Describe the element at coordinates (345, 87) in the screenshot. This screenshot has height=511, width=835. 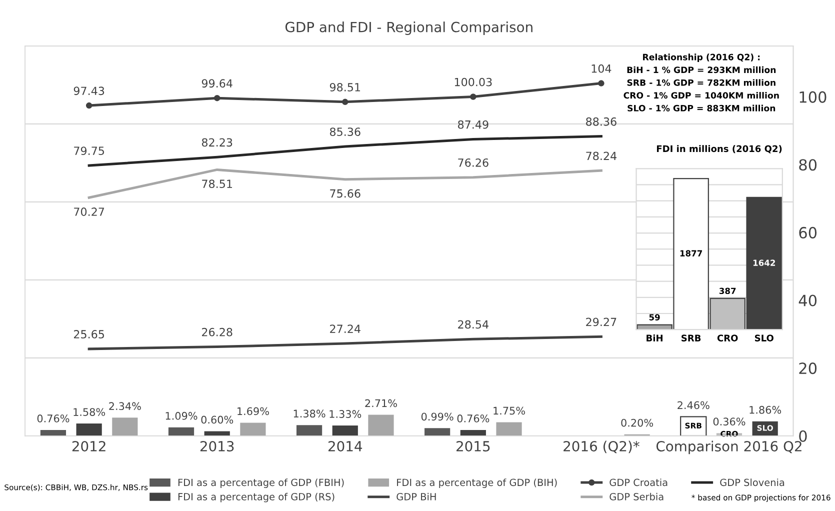
I see `data-label: 98.51` at that location.